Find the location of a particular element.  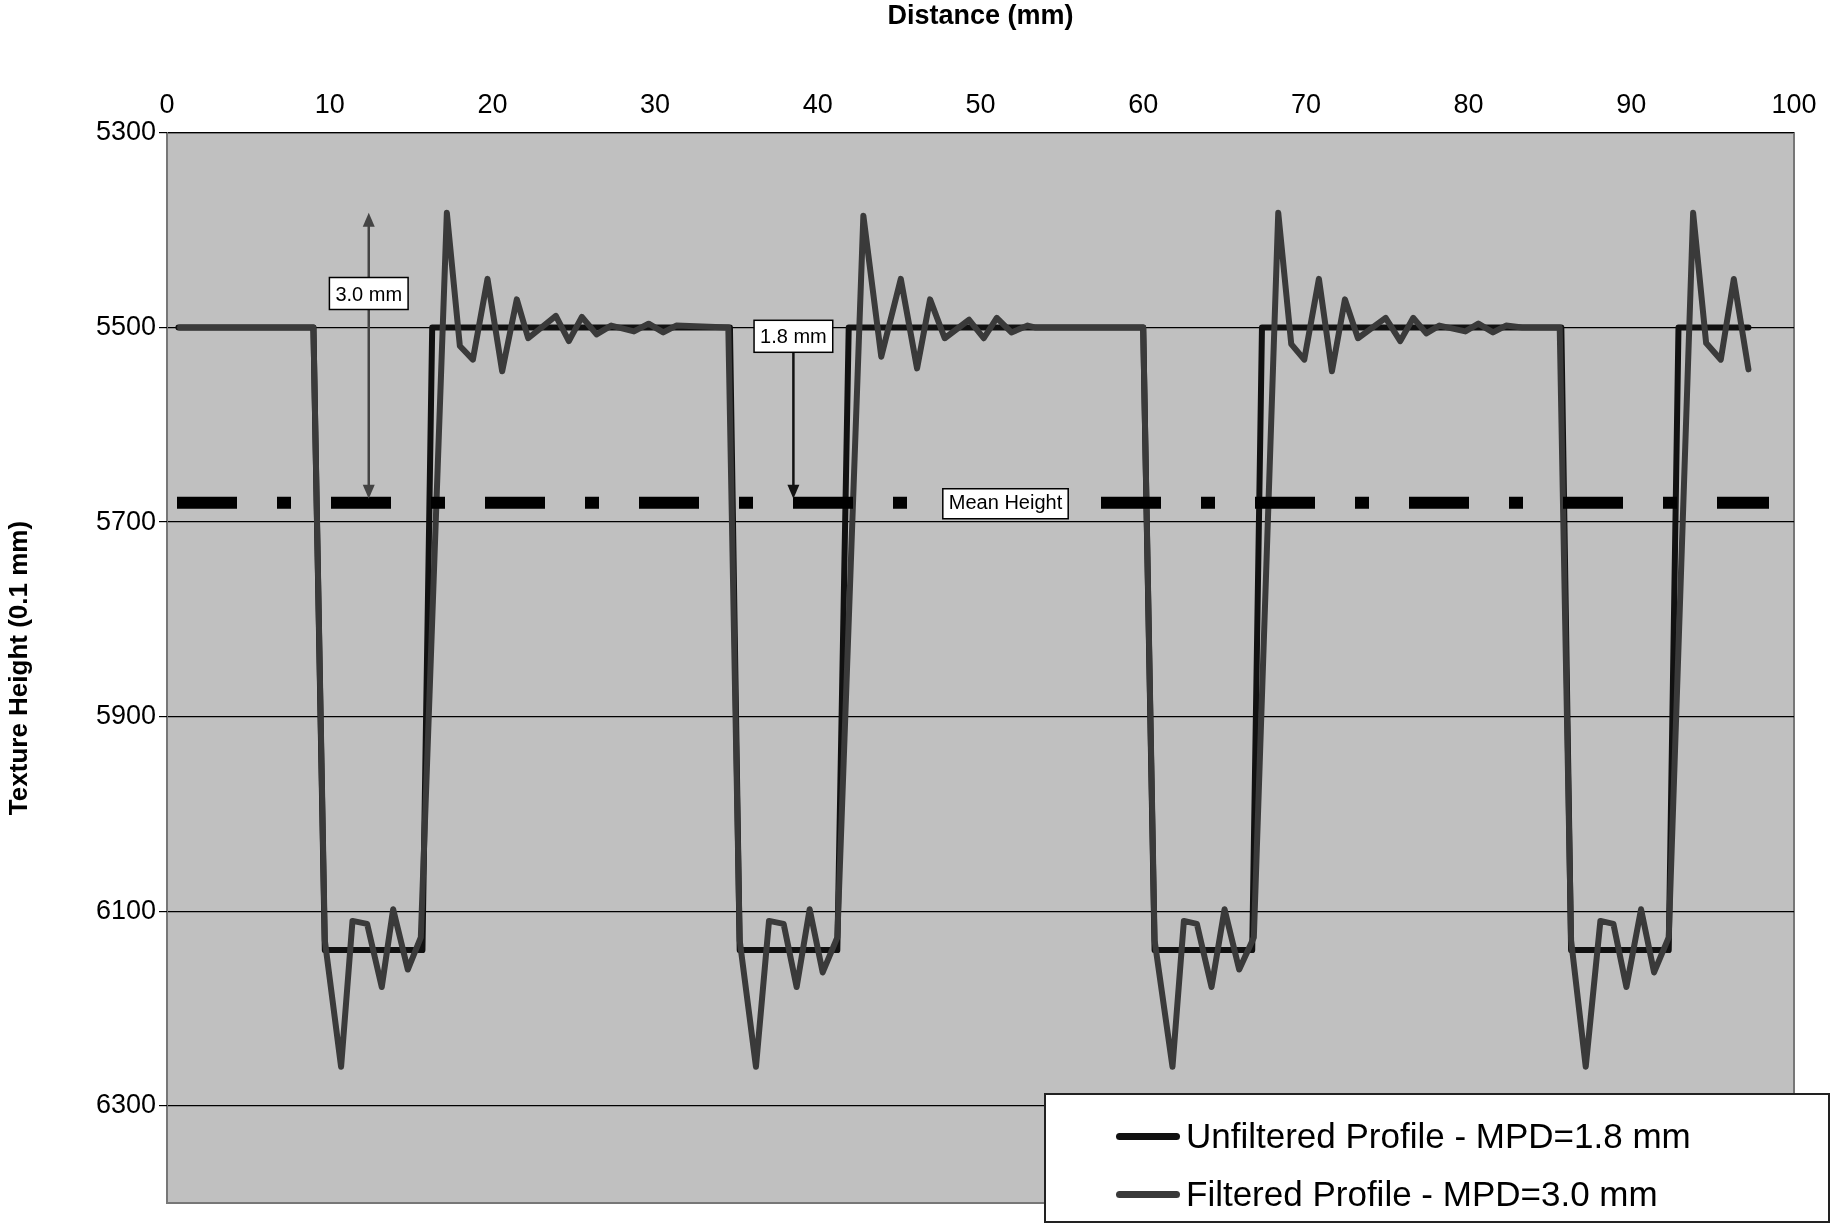

x-axis-title: Distance (mm) is located at coordinates (980, 15).